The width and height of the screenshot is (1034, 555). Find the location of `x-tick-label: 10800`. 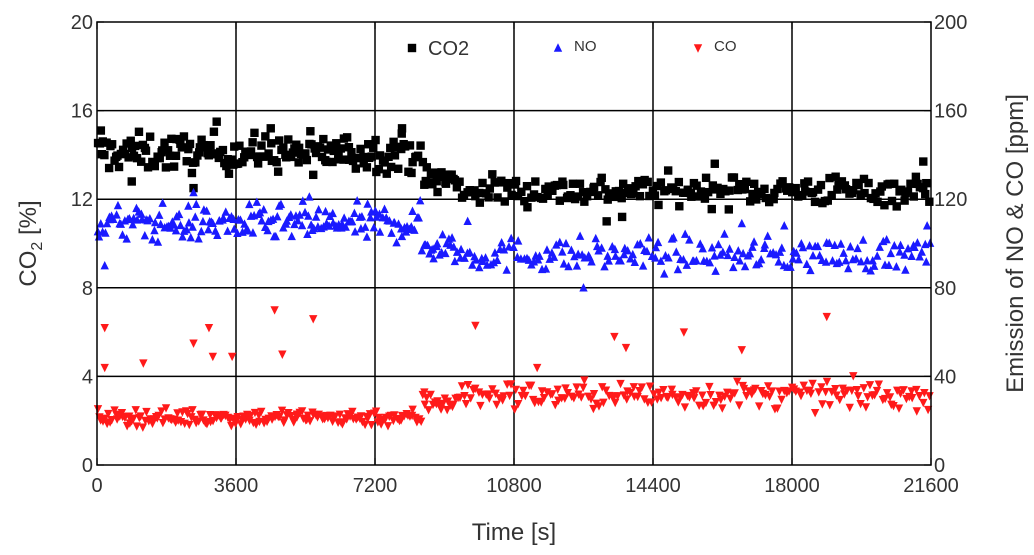

x-tick-label: 10800 is located at coordinates (514, 486).